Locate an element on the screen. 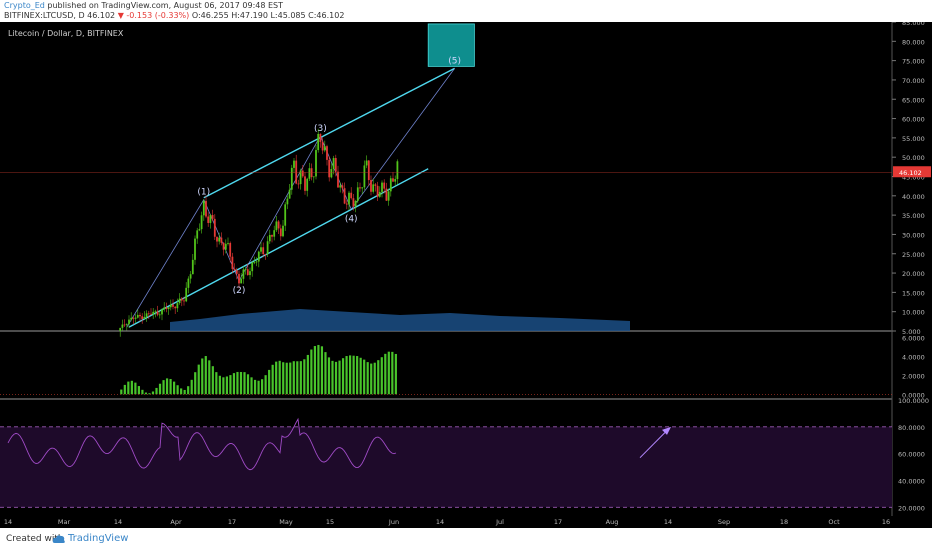 Image resolution: width=932 pixels, height=550 pixels. created-with-label: Created with is located at coordinates (35, 539).